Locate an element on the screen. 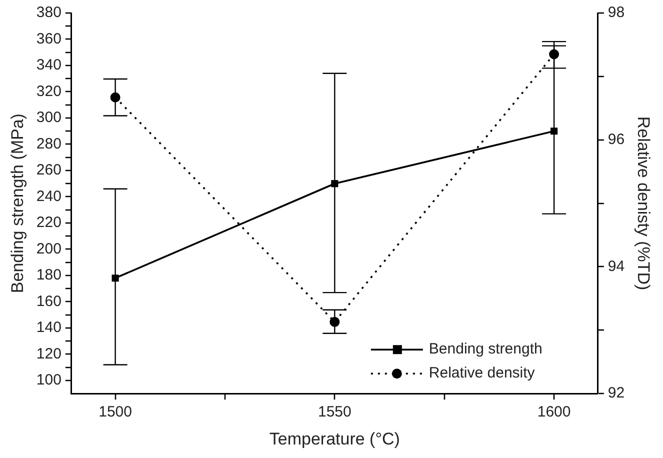 Image resolution: width=663 pixels, height=458 pixels. y2-tick-label: 98 is located at coordinates (616, 13).